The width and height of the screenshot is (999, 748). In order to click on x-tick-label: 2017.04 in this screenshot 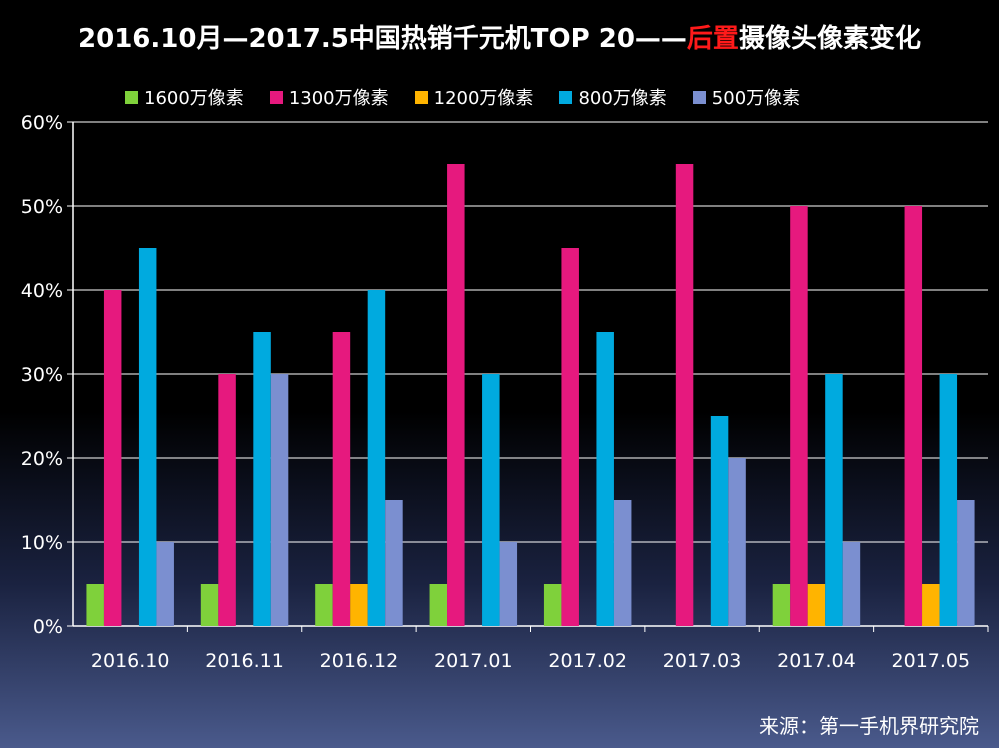, I will do `click(816, 661)`.